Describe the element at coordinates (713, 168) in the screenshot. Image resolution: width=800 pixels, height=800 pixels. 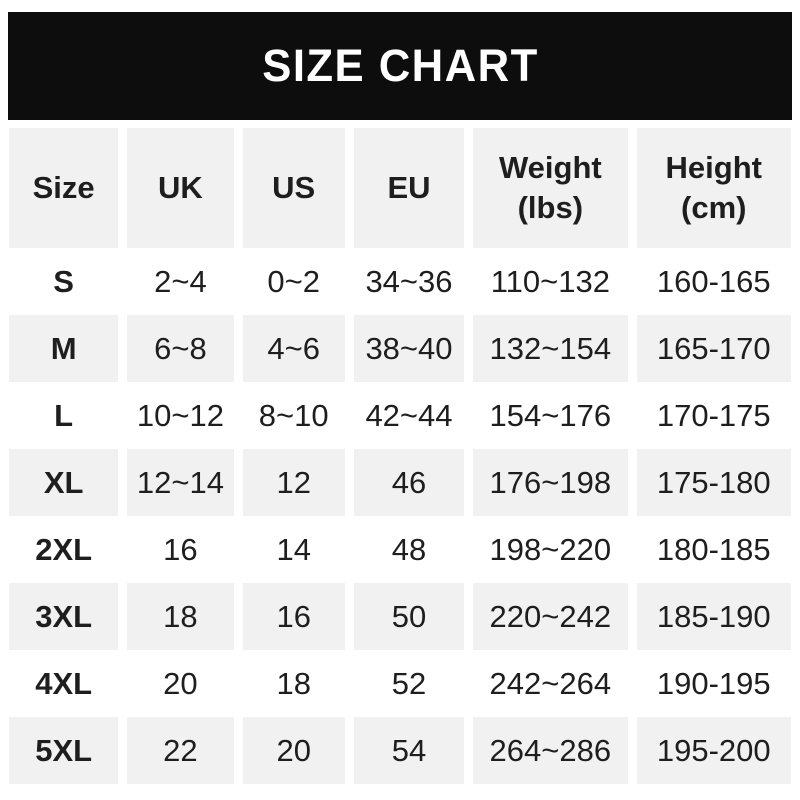
I see `header-label: Height` at that location.